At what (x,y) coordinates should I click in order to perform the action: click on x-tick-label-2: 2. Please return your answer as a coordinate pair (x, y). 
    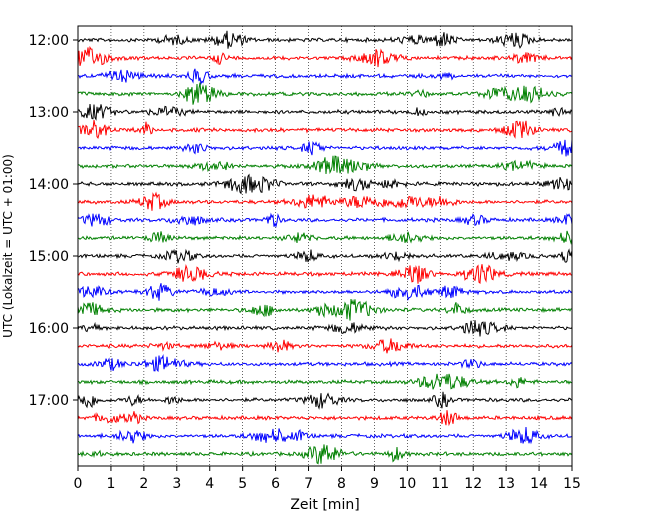
    Looking at the image, I should click on (143, 484).